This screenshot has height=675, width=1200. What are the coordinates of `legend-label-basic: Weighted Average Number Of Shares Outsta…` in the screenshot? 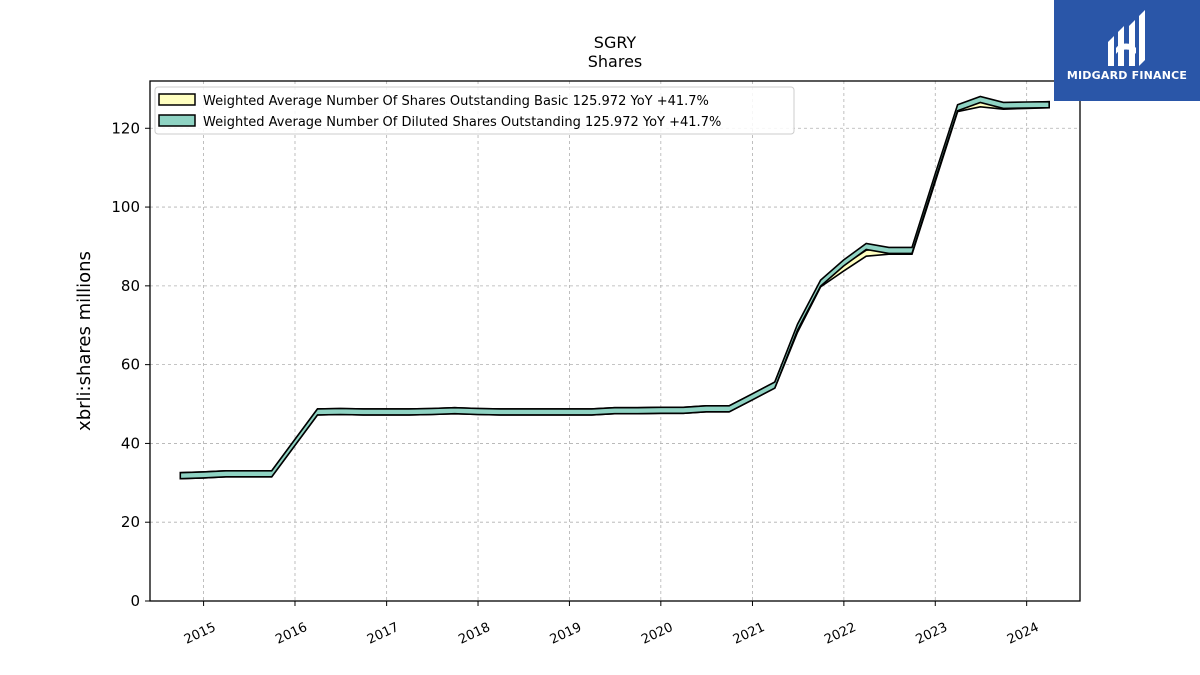 It's located at (456, 101).